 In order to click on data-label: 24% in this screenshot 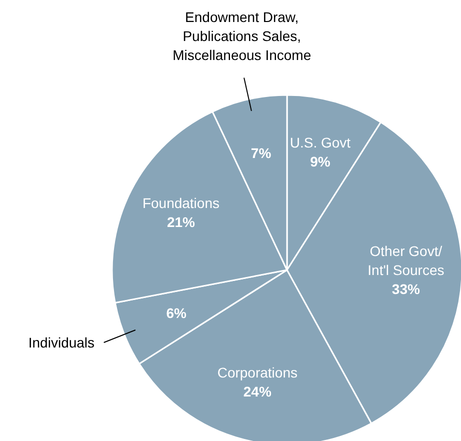, I will do `click(257, 391)`.